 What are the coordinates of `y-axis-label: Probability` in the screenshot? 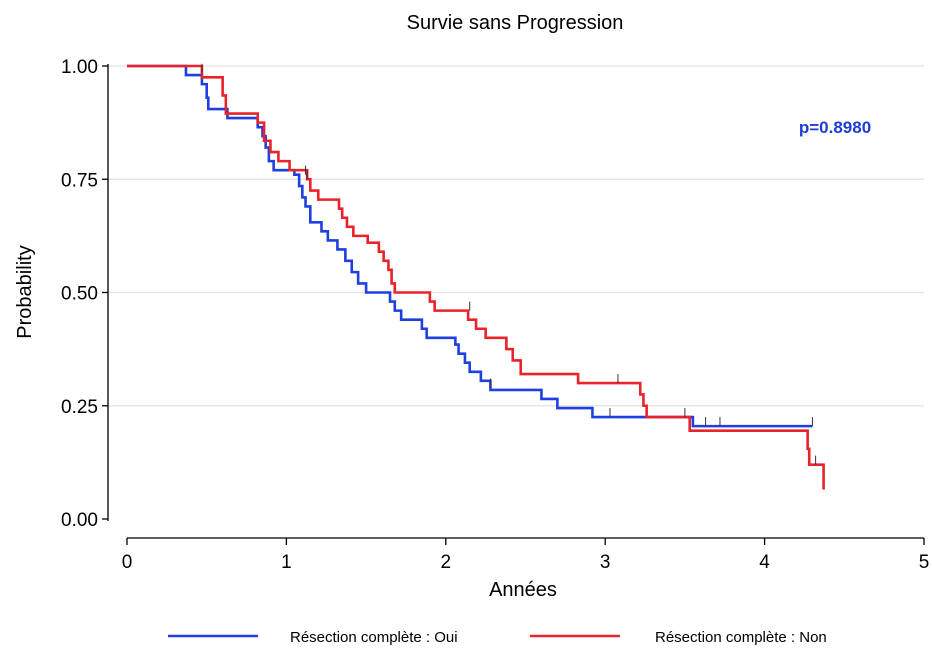 It's located at (25, 291).